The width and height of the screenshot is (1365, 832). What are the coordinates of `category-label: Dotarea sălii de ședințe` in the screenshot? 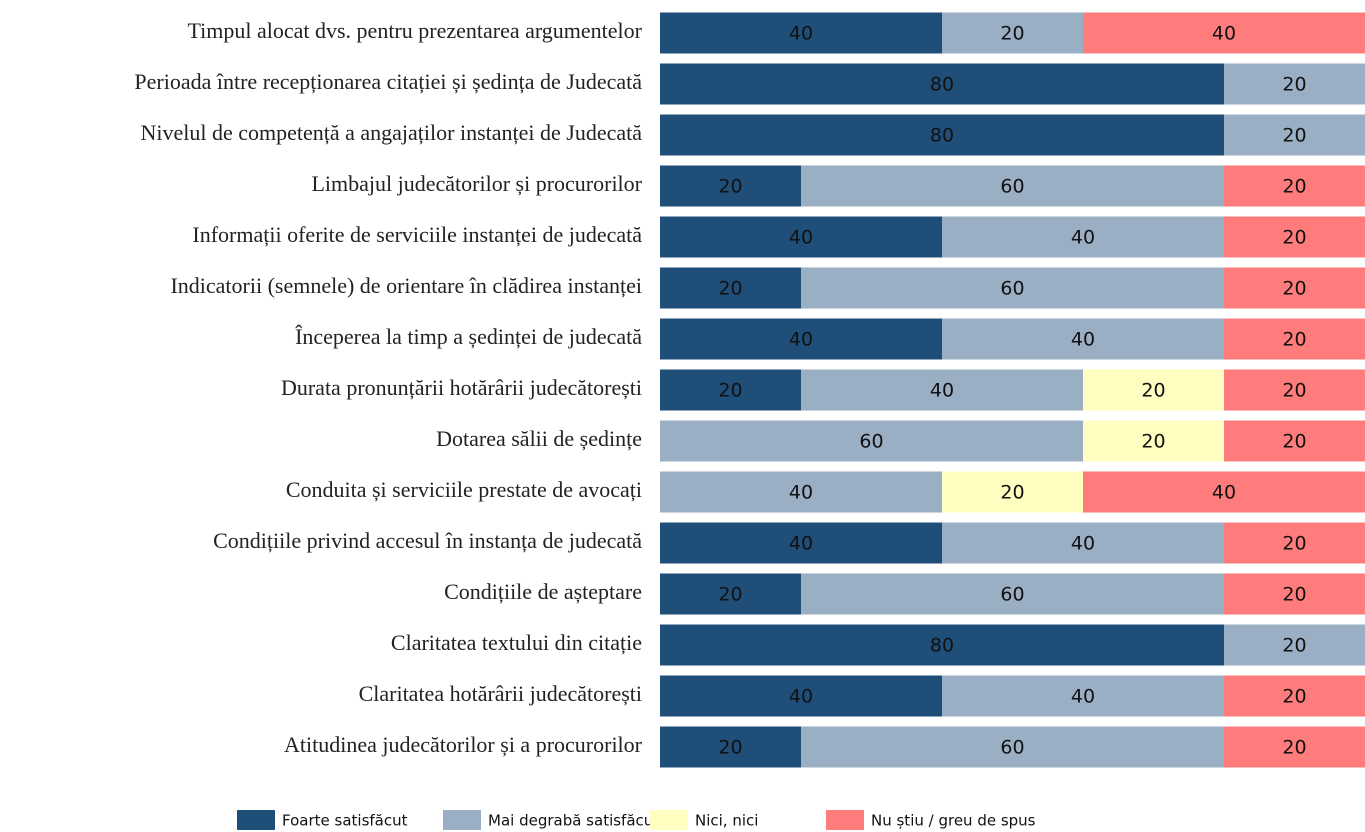 It's located at (539, 438).